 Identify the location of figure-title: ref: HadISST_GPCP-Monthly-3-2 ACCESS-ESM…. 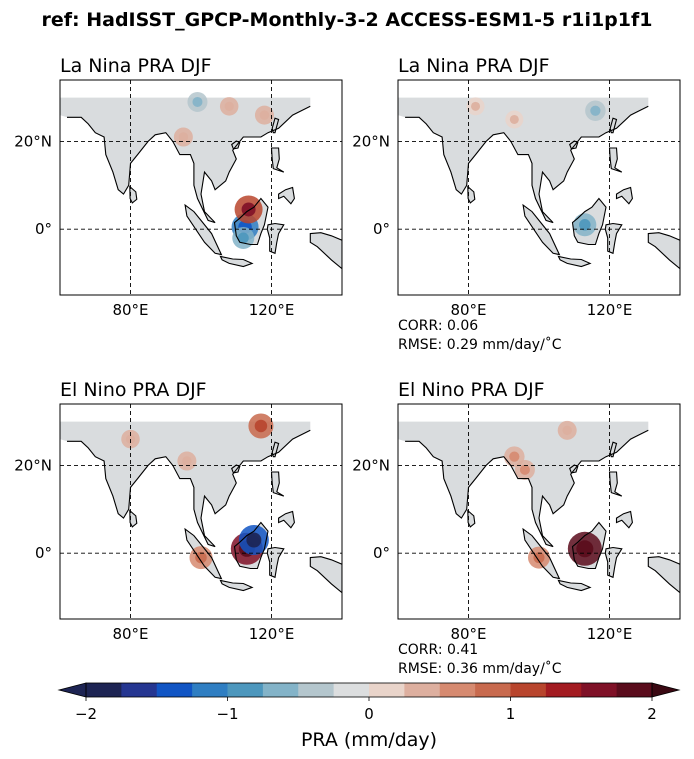
(347, 20).